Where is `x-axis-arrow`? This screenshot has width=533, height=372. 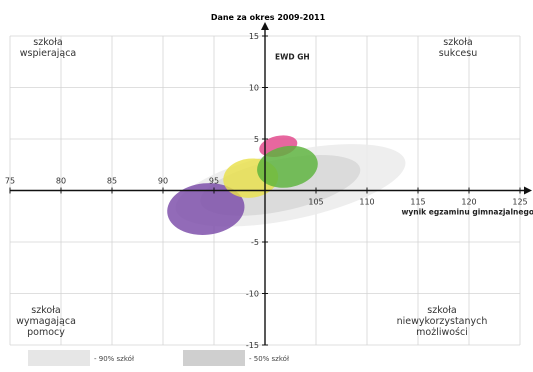 x-axis-arrow is located at coordinates (528, 190).